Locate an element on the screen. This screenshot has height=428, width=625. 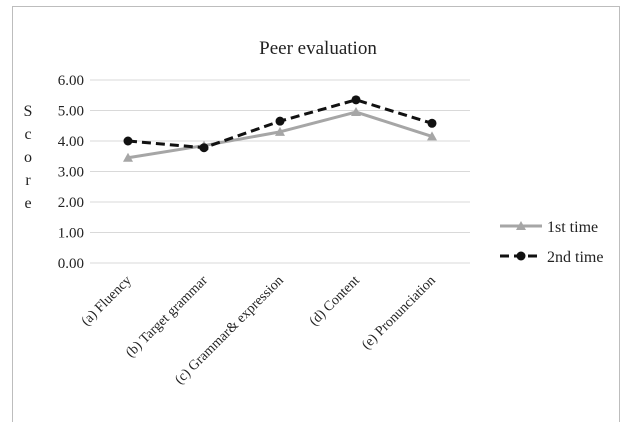
y-tick-label: 2.00 is located at coordinates (71, 203).